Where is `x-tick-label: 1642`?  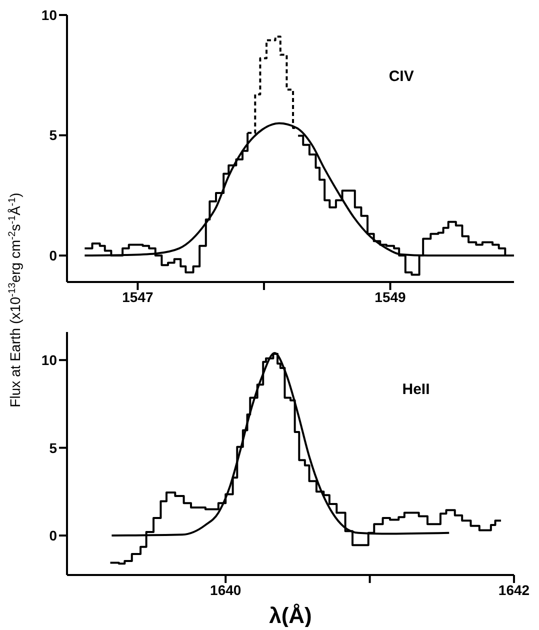 x-tick-label: 1642 is located at coordinates (514, 590).